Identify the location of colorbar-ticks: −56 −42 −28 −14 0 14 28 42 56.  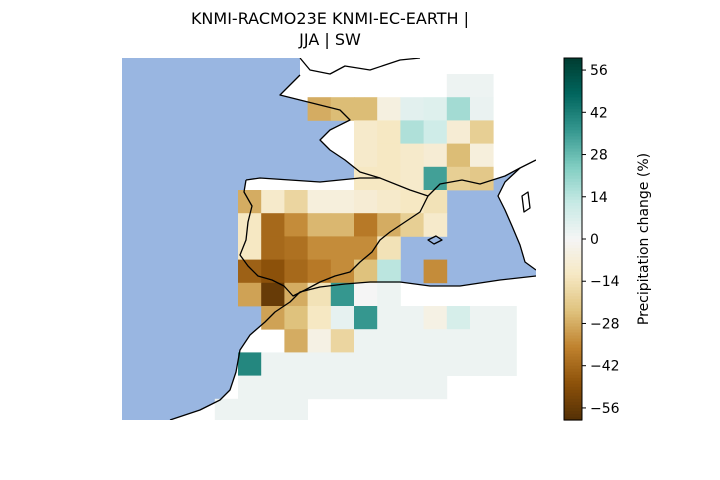
(601, 240).